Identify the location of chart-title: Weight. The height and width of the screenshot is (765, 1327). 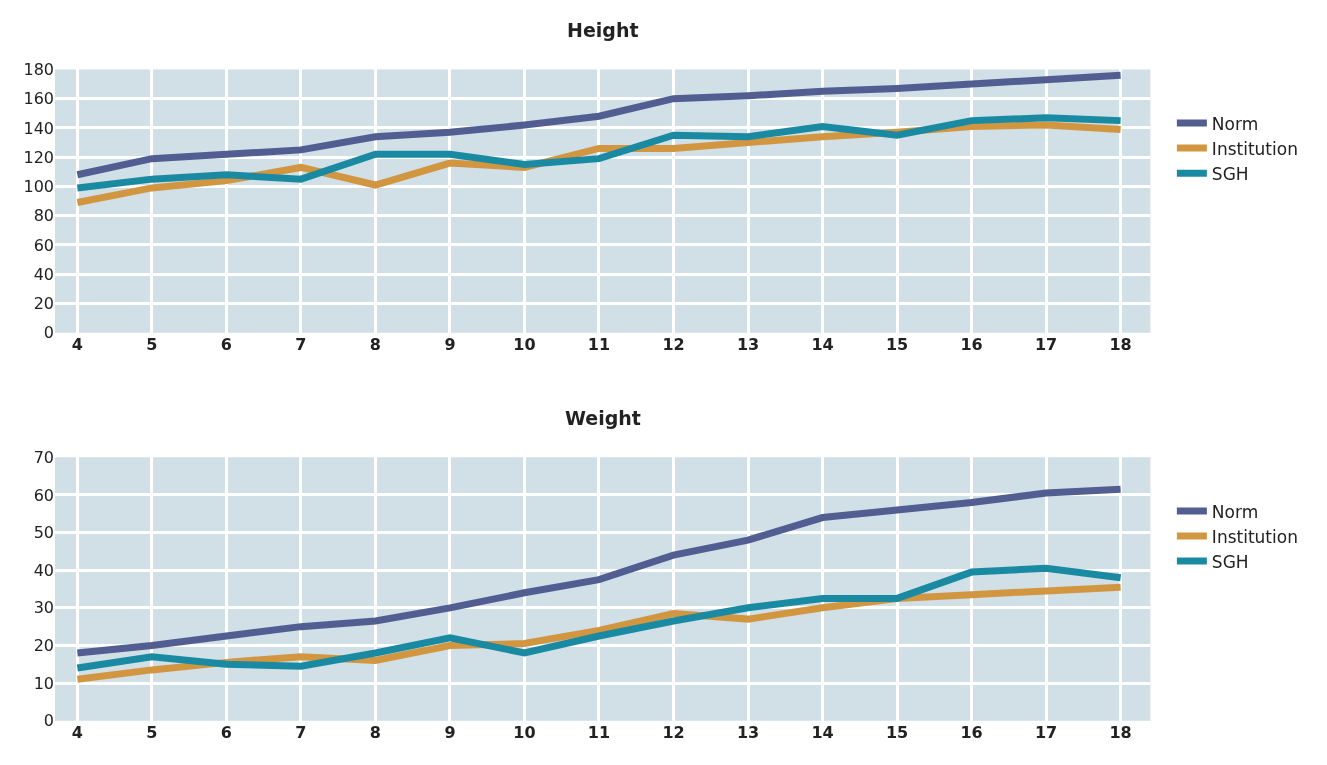
(603, 418).